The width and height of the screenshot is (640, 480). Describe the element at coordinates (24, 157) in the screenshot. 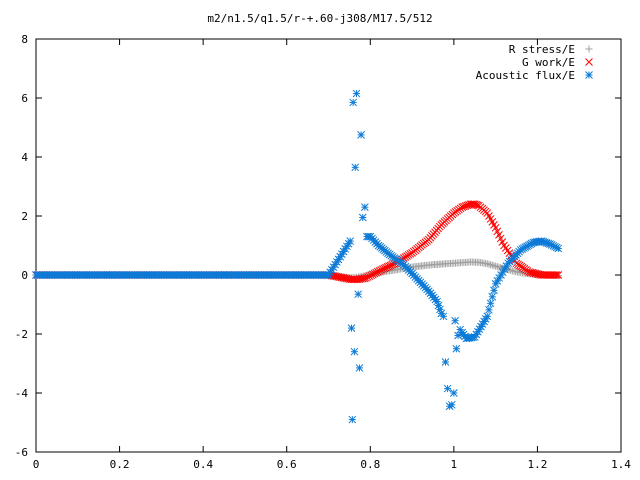

I see `y-tick-label: 4` at that location.